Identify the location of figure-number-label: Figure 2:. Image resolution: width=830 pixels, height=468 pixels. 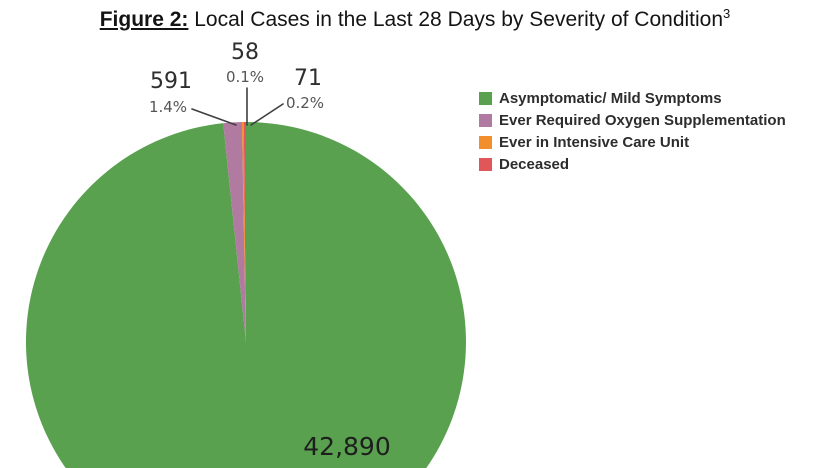
(144, 19).